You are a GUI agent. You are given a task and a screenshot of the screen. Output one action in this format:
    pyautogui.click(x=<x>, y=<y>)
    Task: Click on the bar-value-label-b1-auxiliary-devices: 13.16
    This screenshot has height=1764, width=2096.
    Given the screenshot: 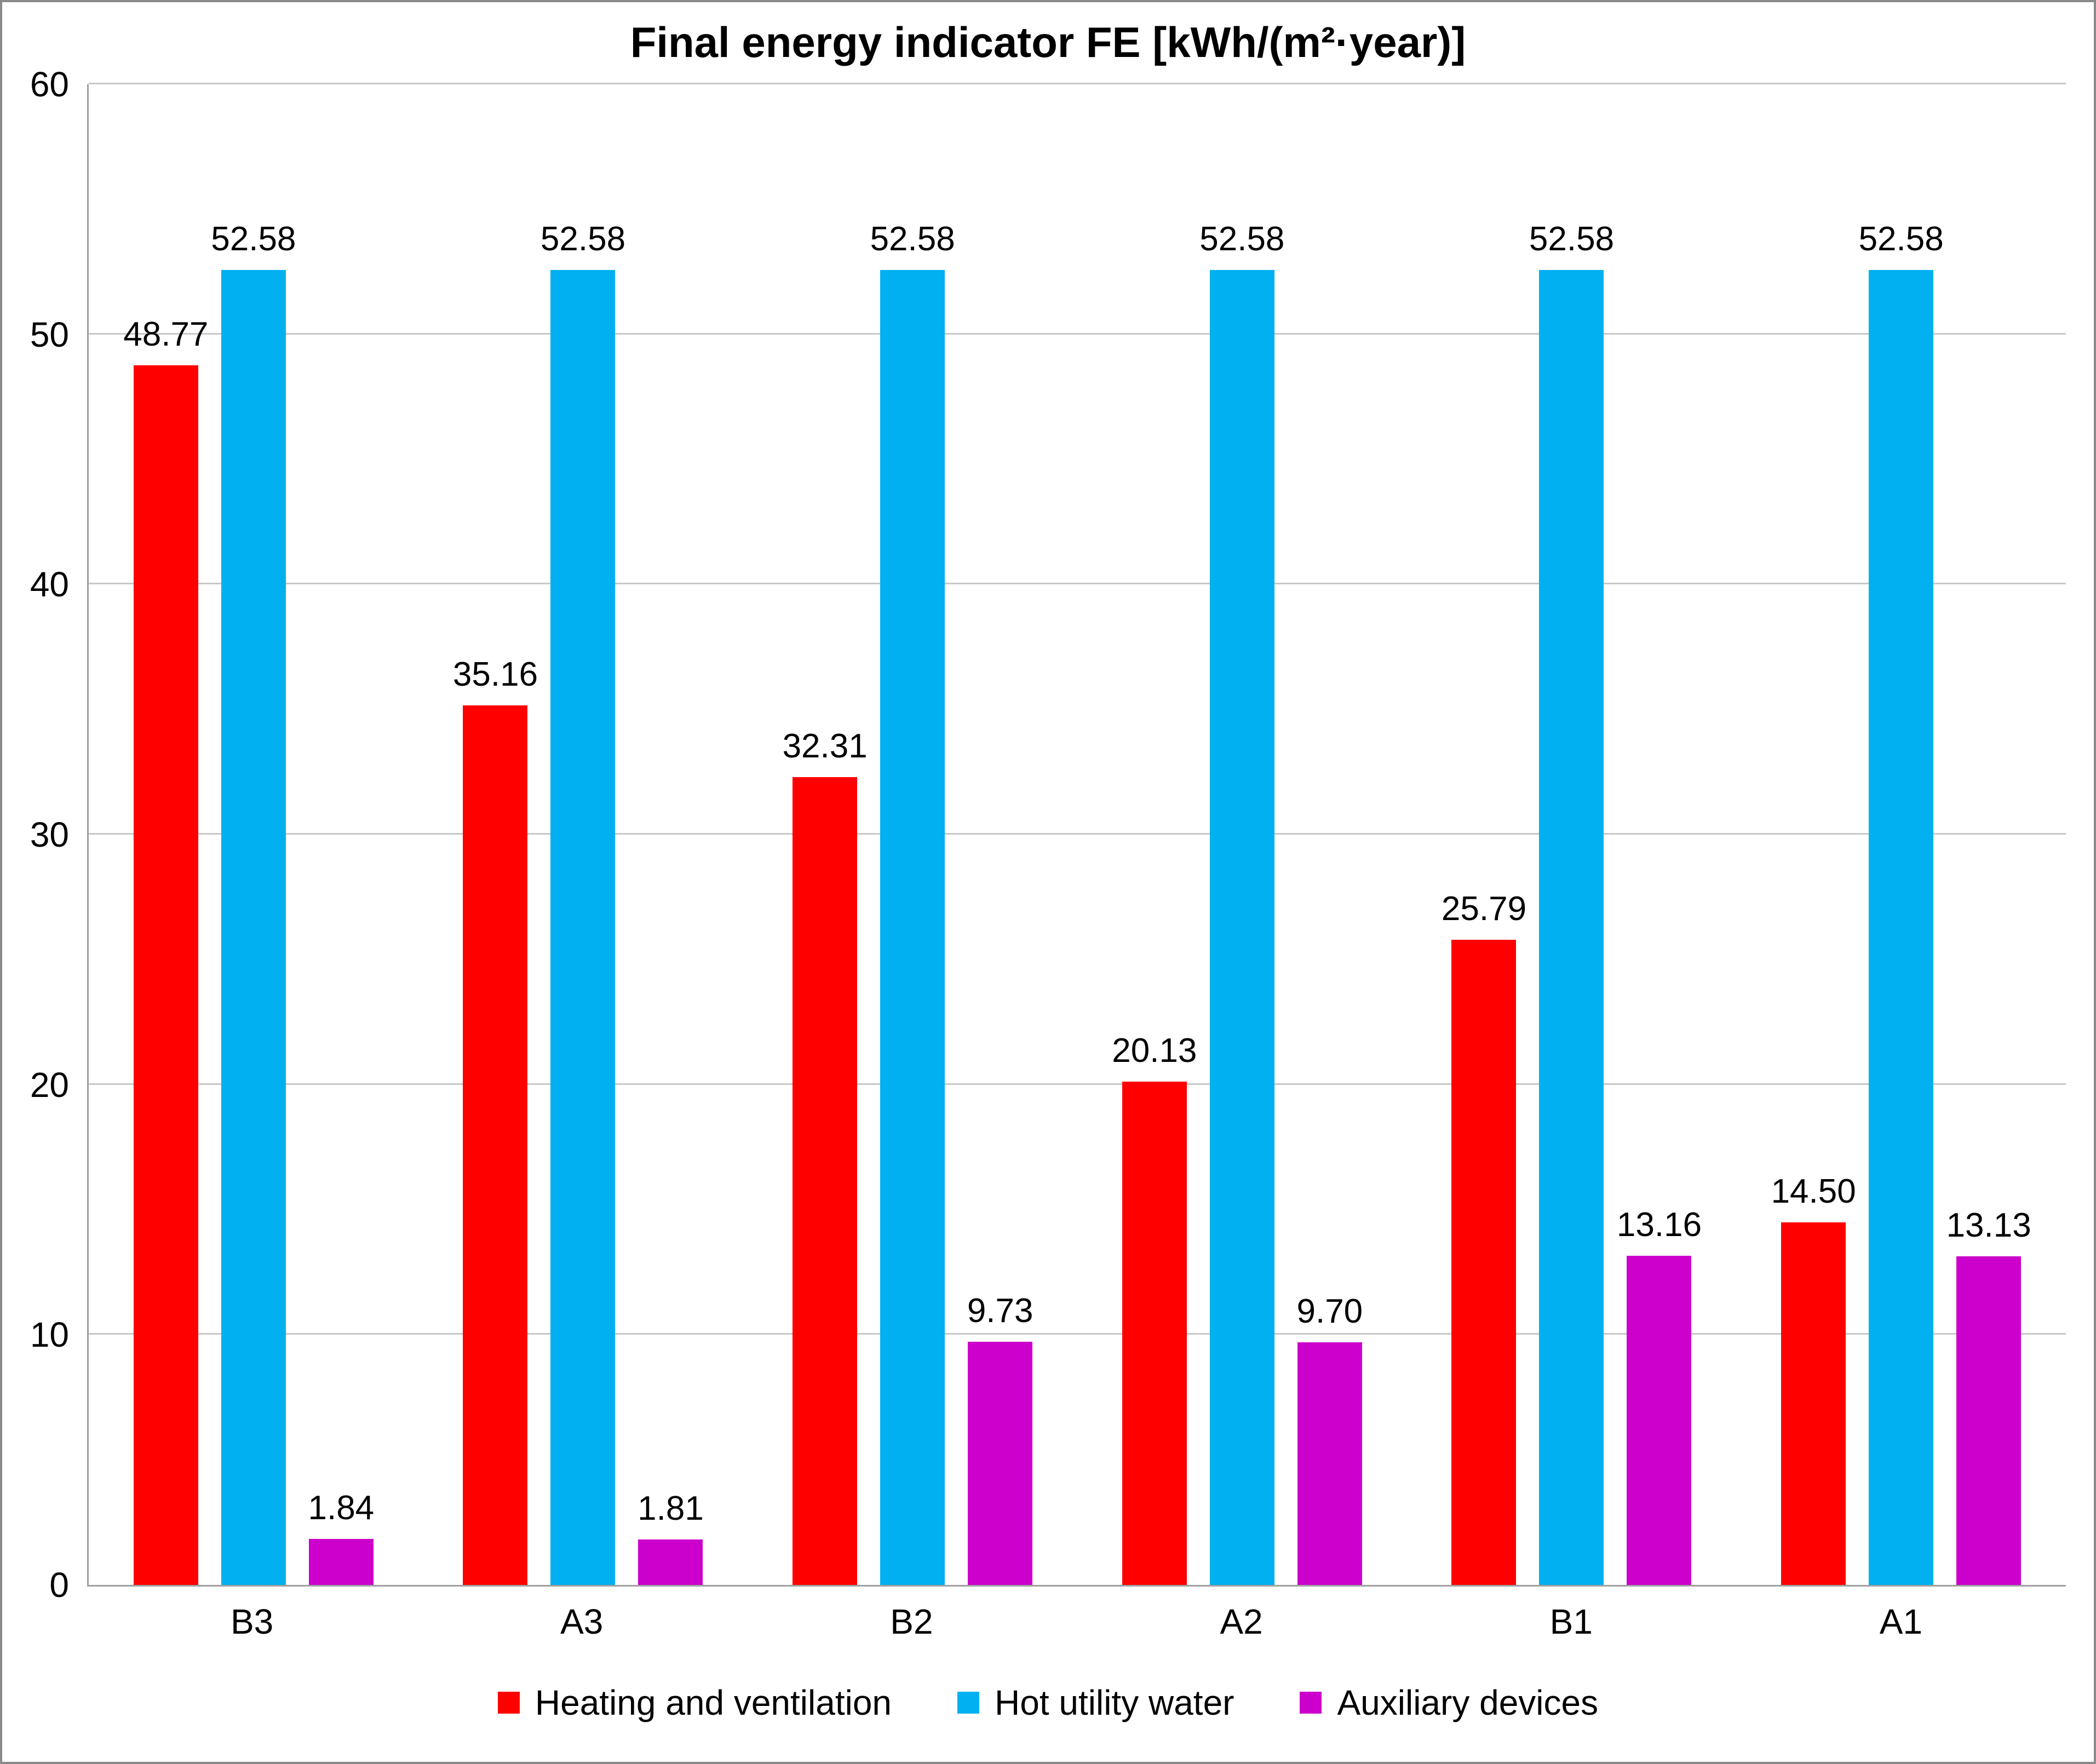 What is the action you would take?
    pyautogui.click(x=1659, y=1225)
    